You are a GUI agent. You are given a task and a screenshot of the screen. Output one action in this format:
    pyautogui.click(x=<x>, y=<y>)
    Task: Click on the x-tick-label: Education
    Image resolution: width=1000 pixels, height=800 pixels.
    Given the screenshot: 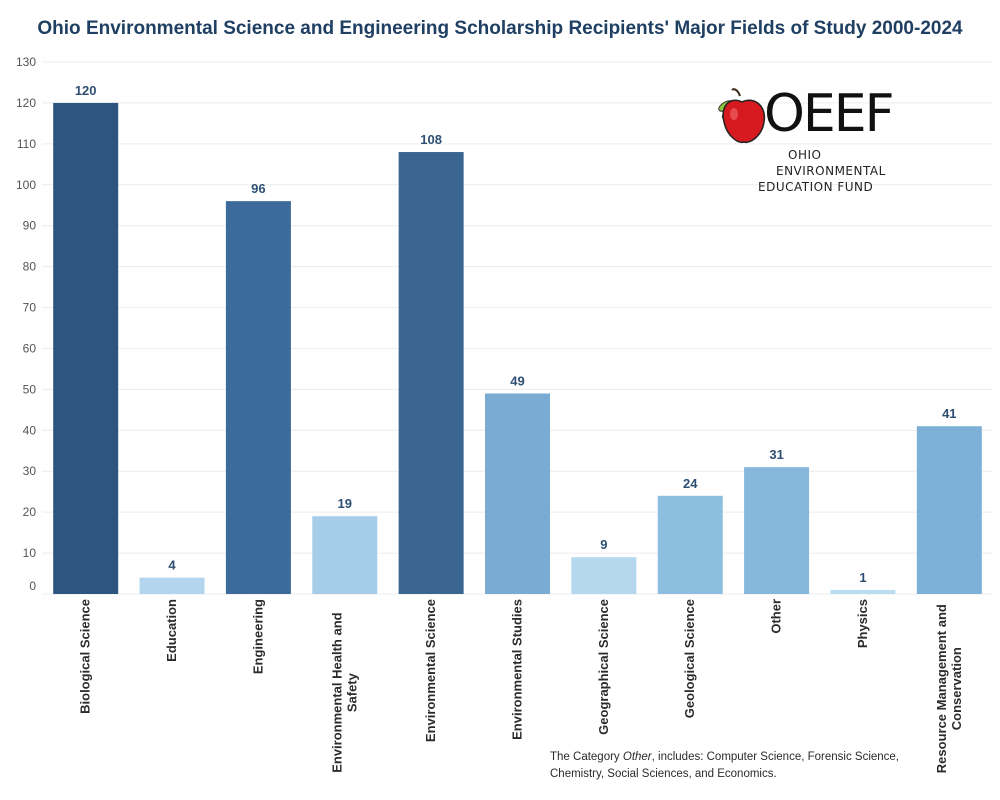 What is the action you would take?
    pyautogui.click(x=171, y=630)
    